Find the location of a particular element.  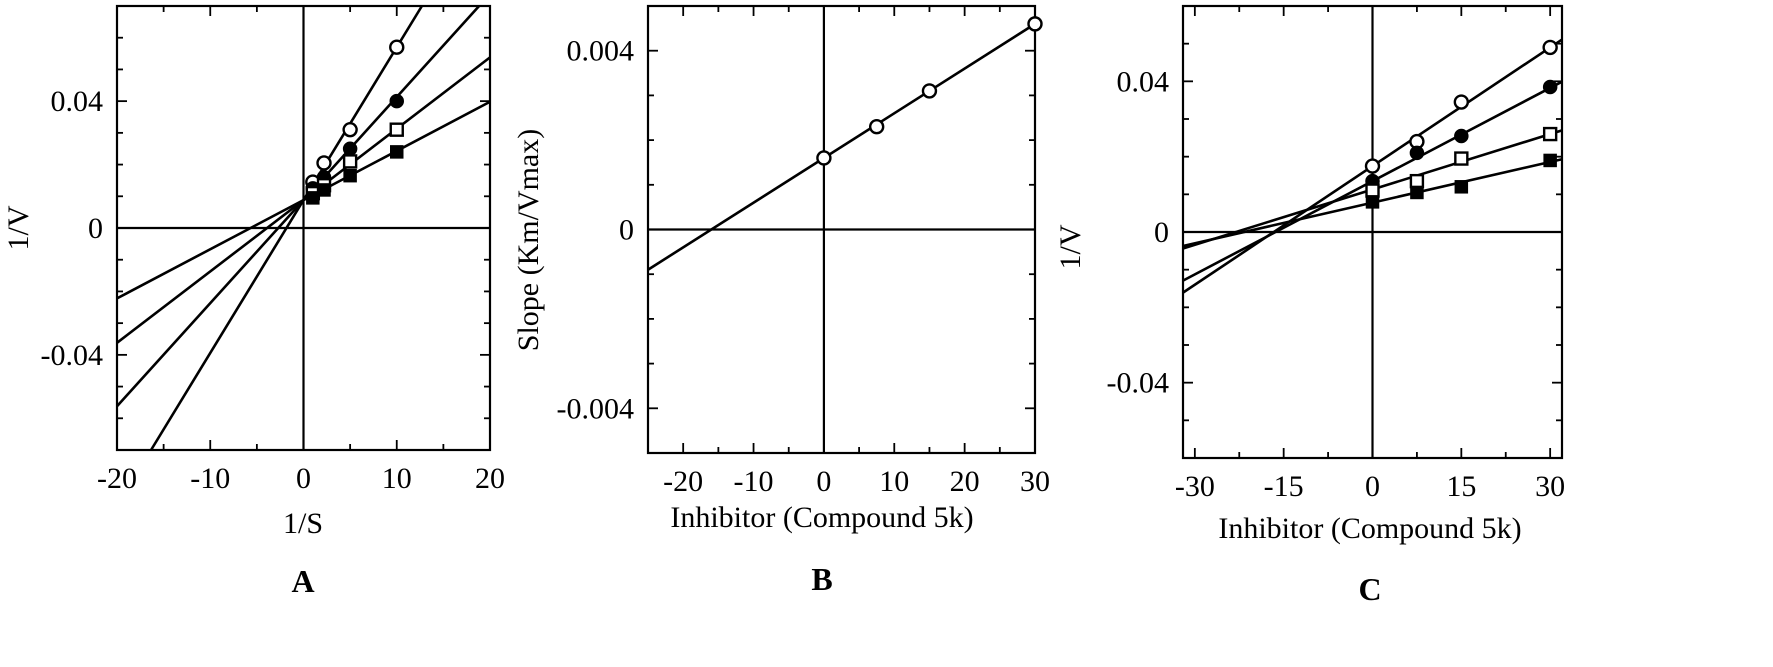

panel-a-x-tick-label: -20 is located at coordinates (117, 478).